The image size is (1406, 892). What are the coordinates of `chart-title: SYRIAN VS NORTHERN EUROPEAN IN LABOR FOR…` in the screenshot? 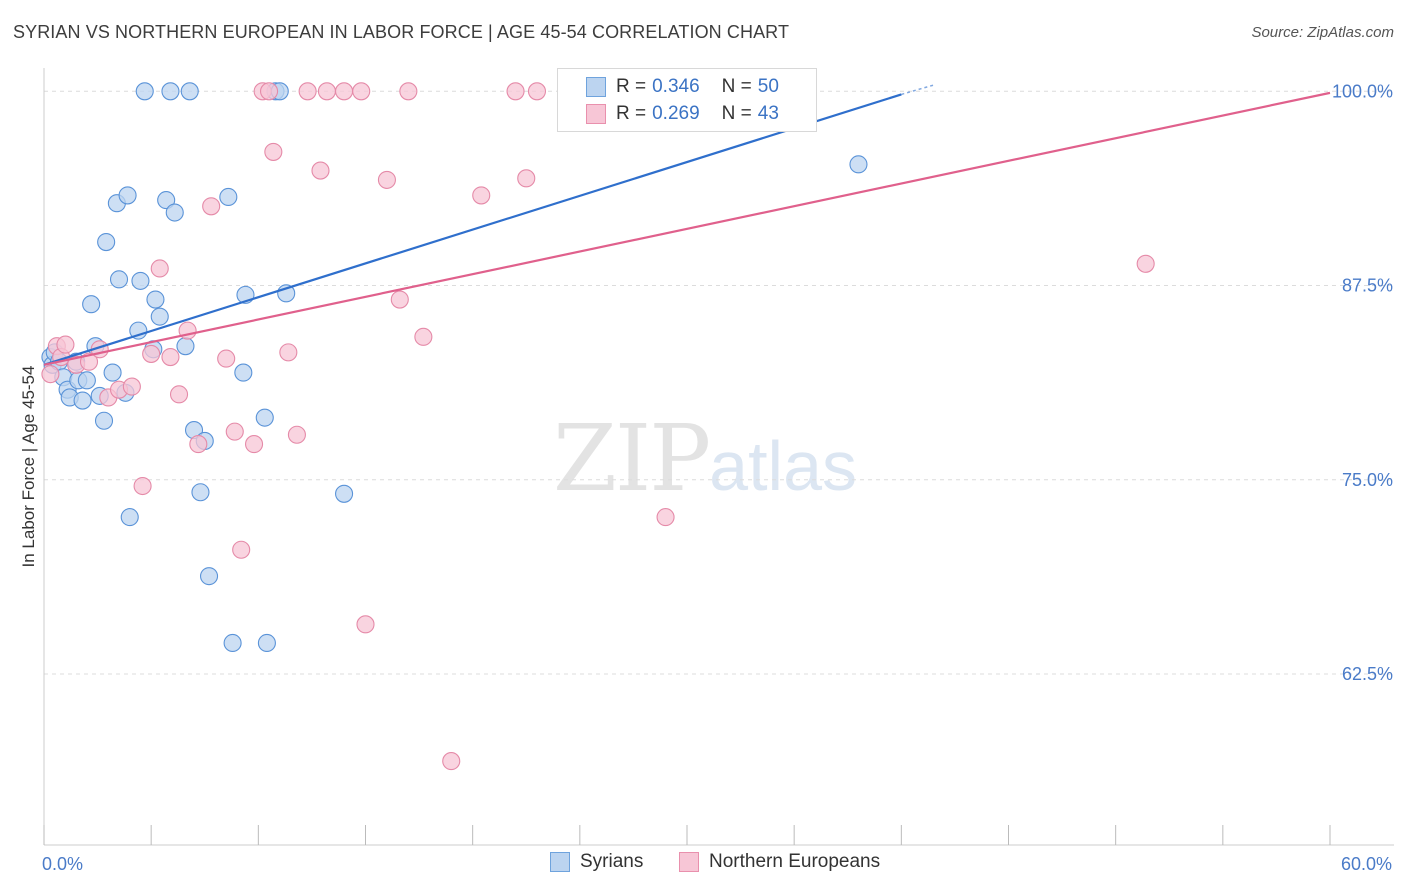 It's located at (401, 32).